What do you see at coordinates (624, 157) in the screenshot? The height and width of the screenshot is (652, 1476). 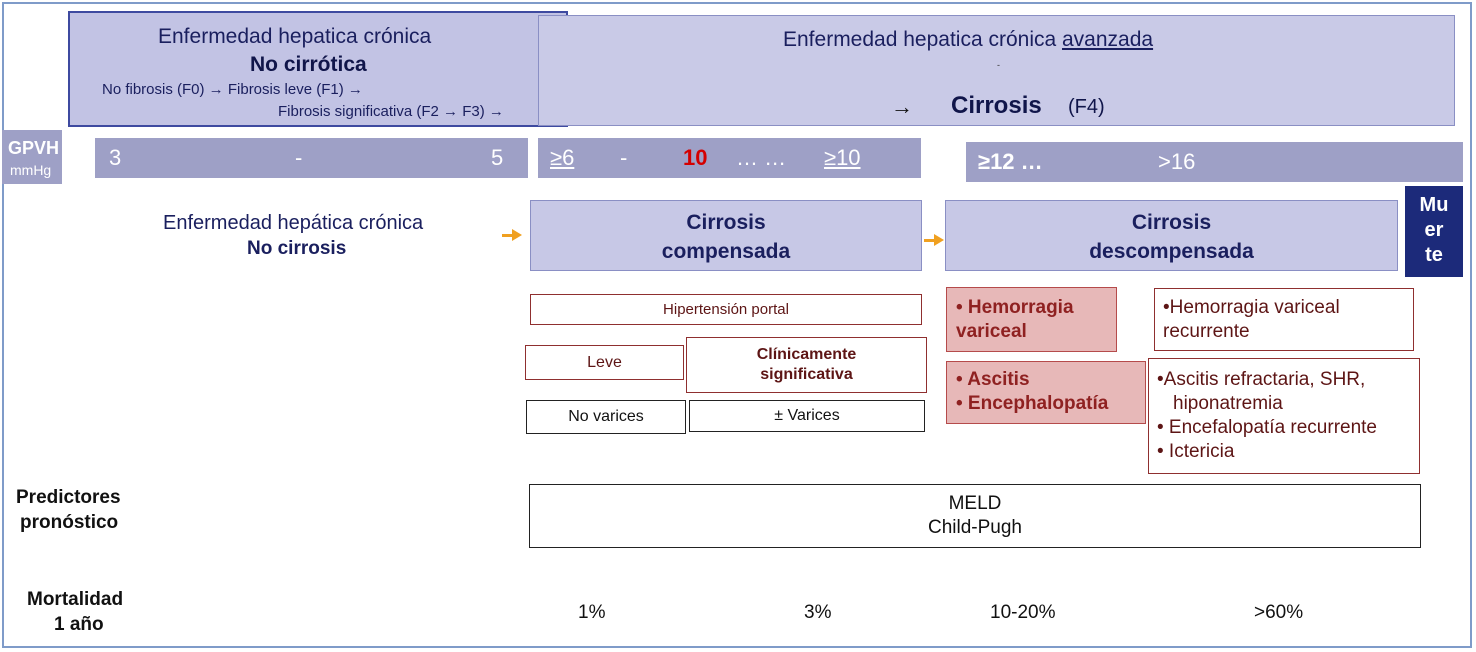 I see `gpvh-dash-2: -` at bounding box center [624, 157].